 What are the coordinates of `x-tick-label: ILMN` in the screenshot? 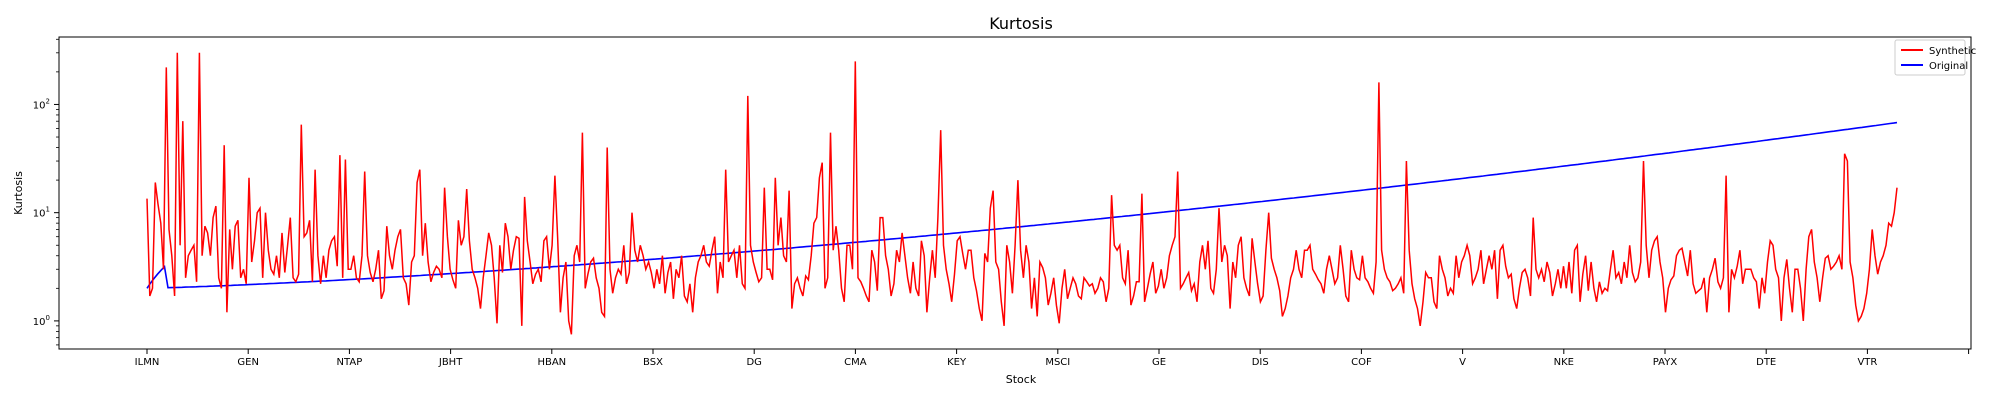 It's located at (147, 362).